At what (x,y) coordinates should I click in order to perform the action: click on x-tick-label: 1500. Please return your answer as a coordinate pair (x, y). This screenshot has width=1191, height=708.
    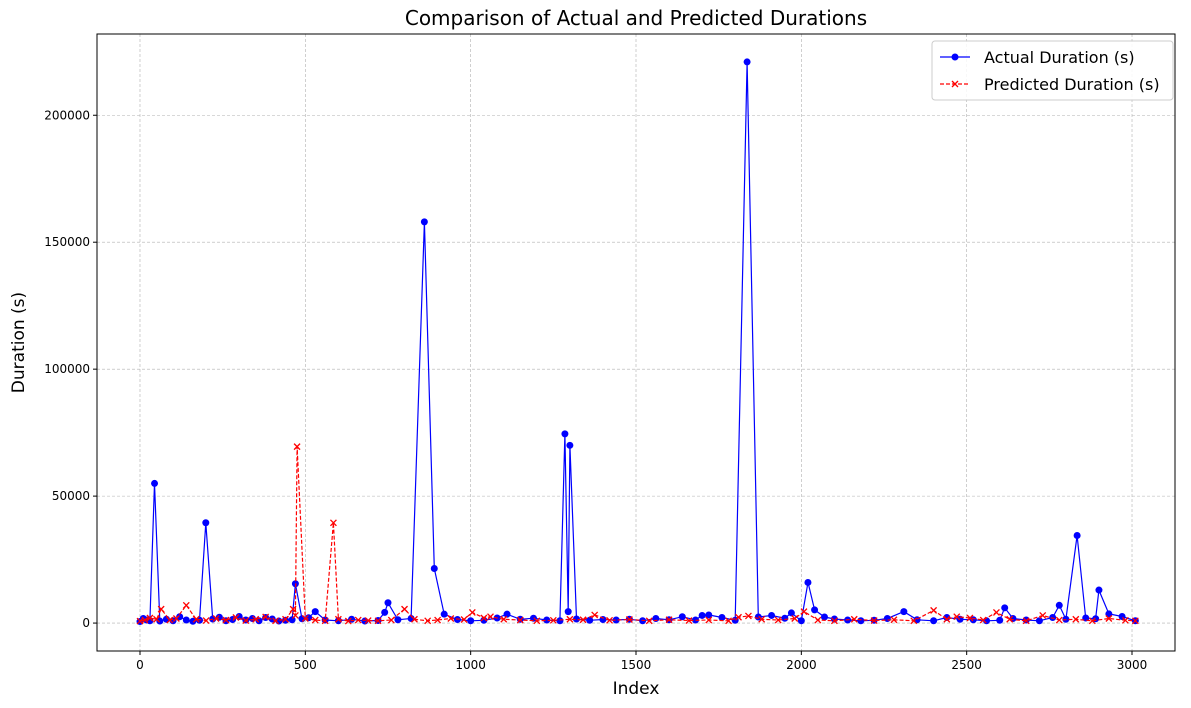
    Looking at the image, I should click on (636, 665).